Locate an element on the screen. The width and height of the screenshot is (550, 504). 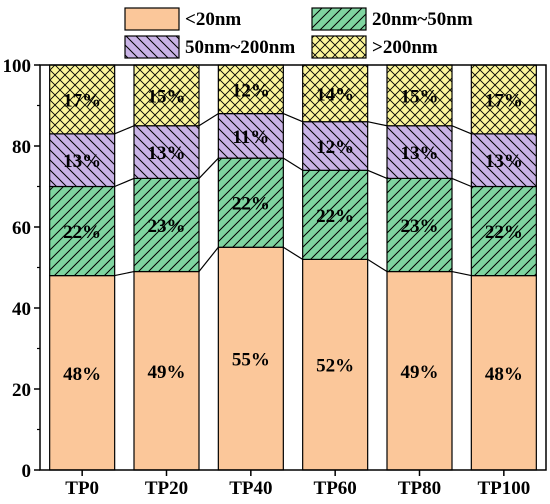
bar-pattern-50nm-200nm-tp80 is located at coordinates (419, 152).